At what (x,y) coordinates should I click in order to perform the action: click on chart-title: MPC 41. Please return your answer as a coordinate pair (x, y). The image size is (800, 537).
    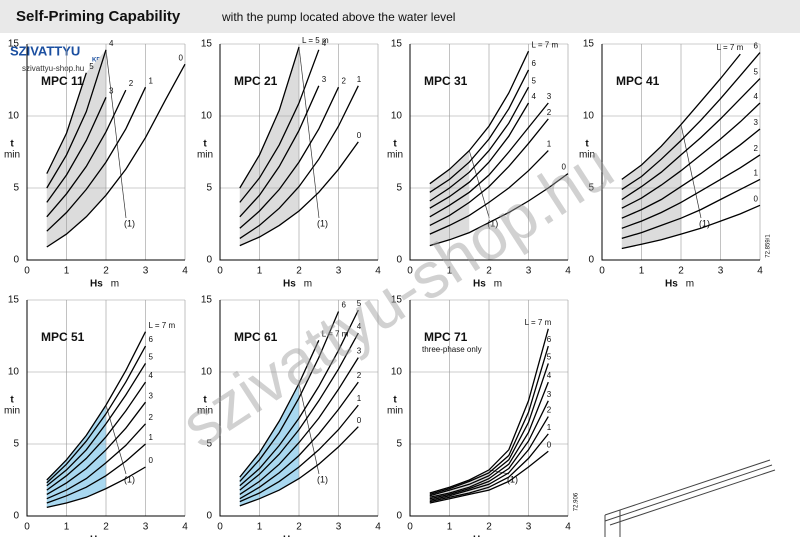
    Looking at the image, I should click on (638, 81).